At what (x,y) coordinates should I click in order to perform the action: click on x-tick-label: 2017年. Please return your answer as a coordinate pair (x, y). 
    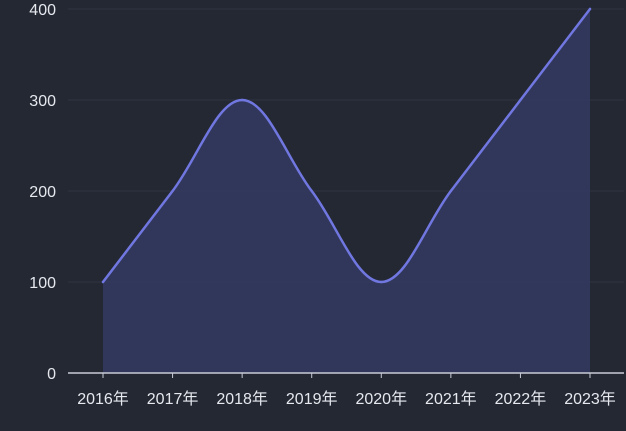
    Looking at the image, I should click on (173, 399).